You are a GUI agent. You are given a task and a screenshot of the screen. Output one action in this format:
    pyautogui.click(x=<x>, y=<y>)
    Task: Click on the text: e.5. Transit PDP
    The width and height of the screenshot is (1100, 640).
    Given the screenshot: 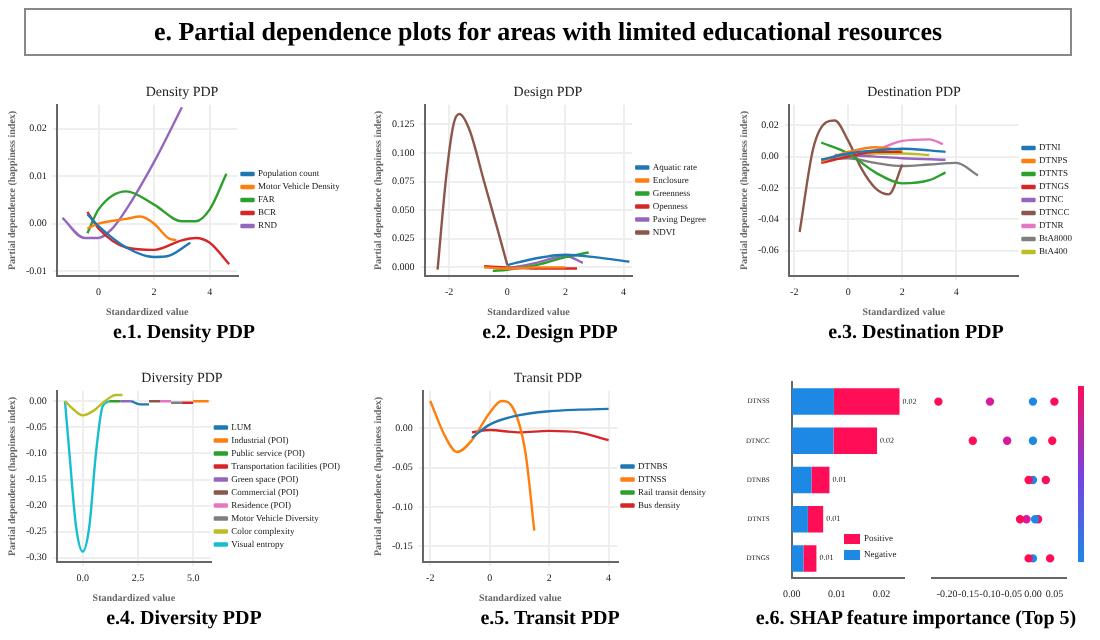 What is the action you would take?
    pyautogui.click(x=550, y=619)
    